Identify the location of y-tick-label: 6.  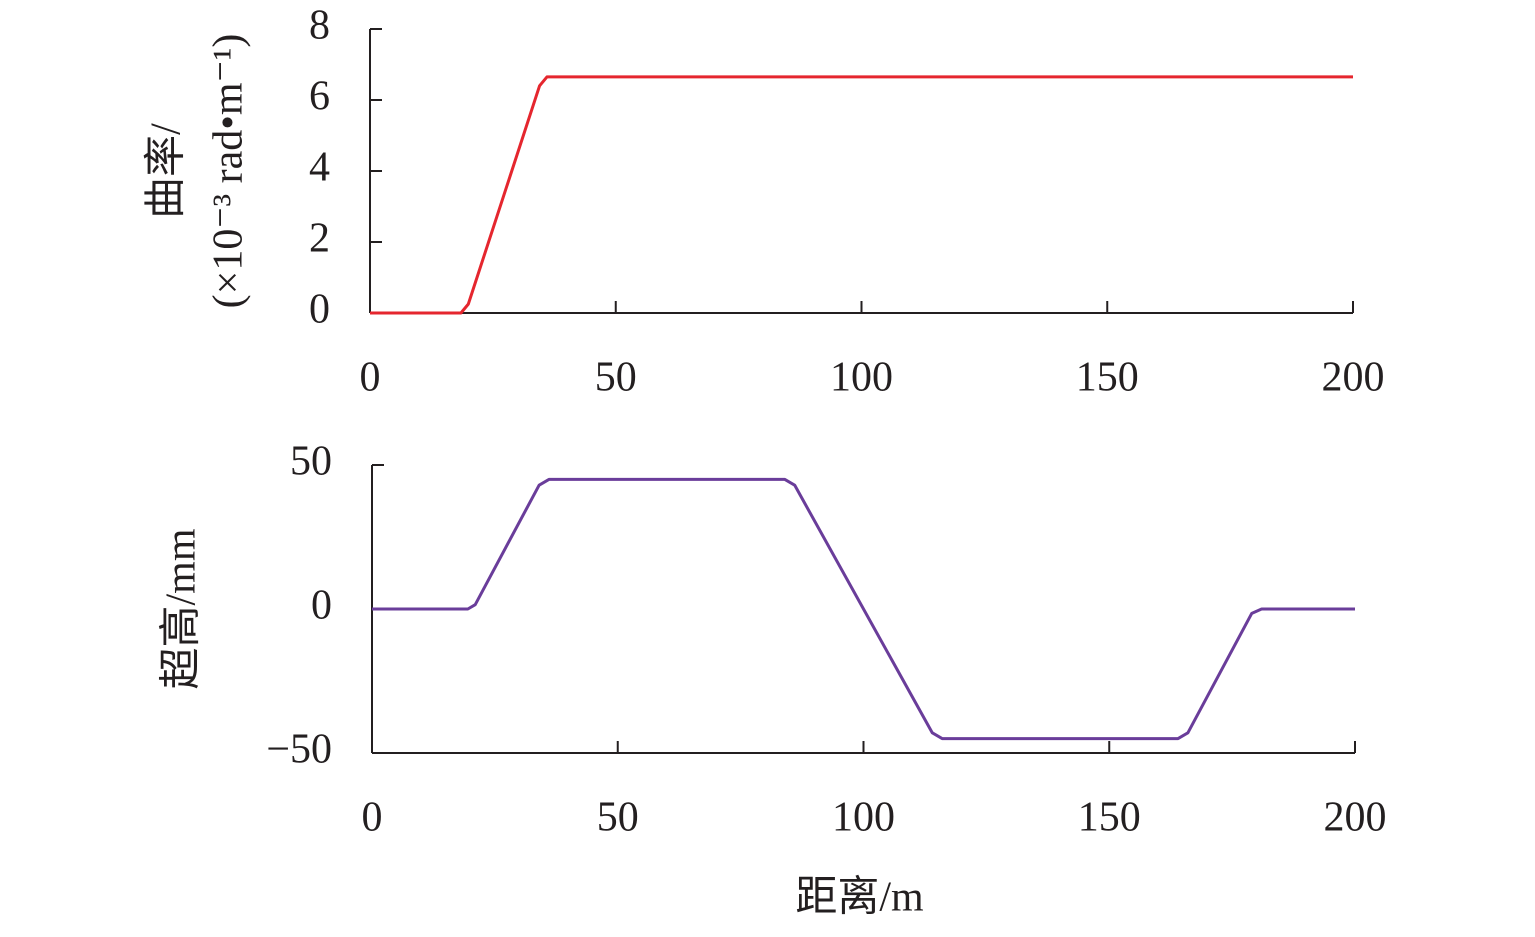
(319, 97).